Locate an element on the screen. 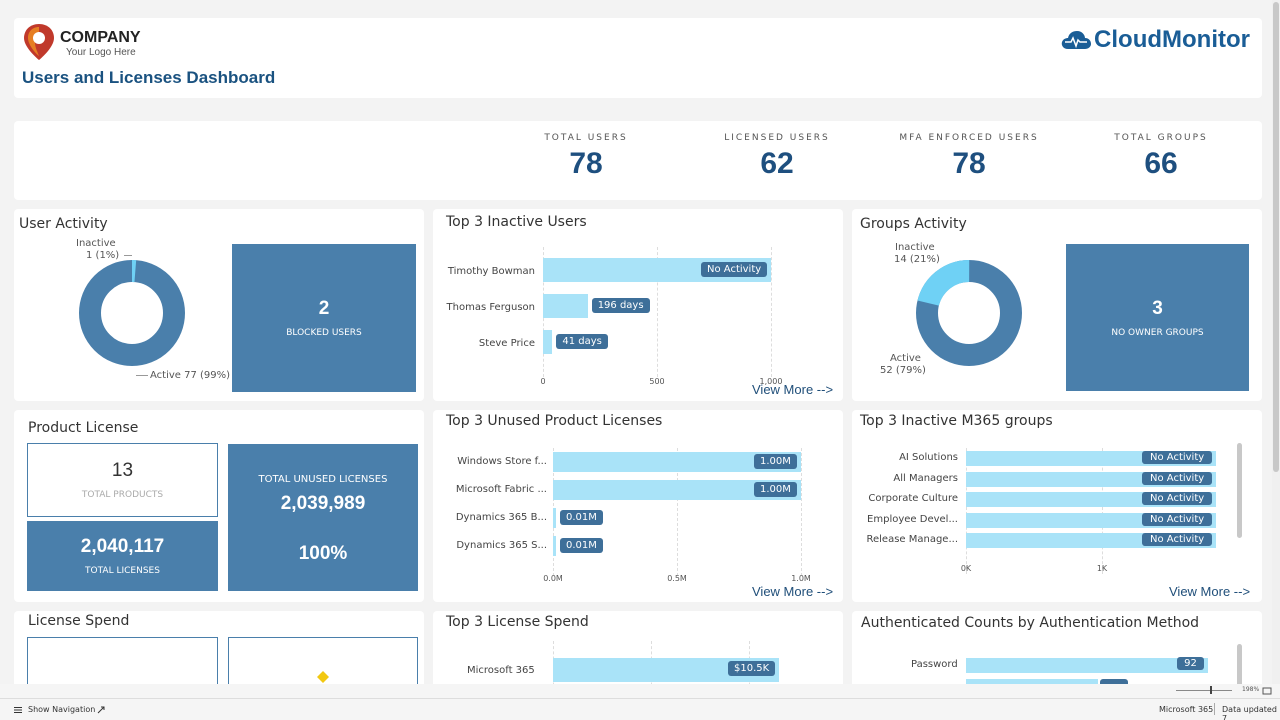  category-label: All Managers is located at coordinates (925, 478).